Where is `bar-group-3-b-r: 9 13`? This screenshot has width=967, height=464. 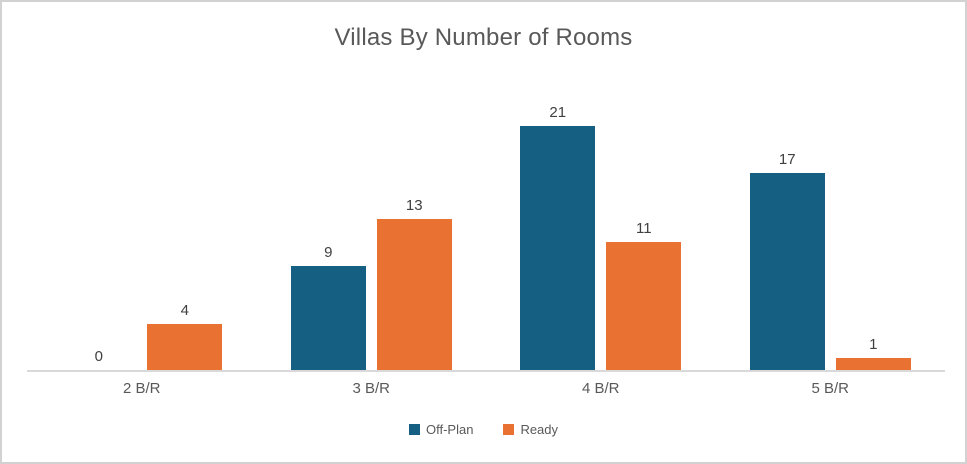
bar-group-3-b-r: 9 13 is located at coordinates (372, 225).